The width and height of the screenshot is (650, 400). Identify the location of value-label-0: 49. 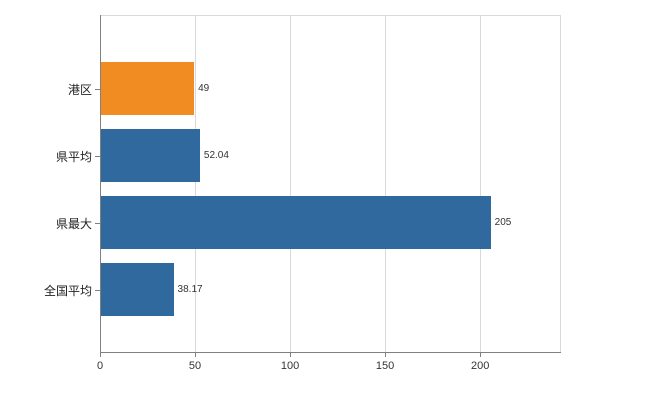
(204, 88).